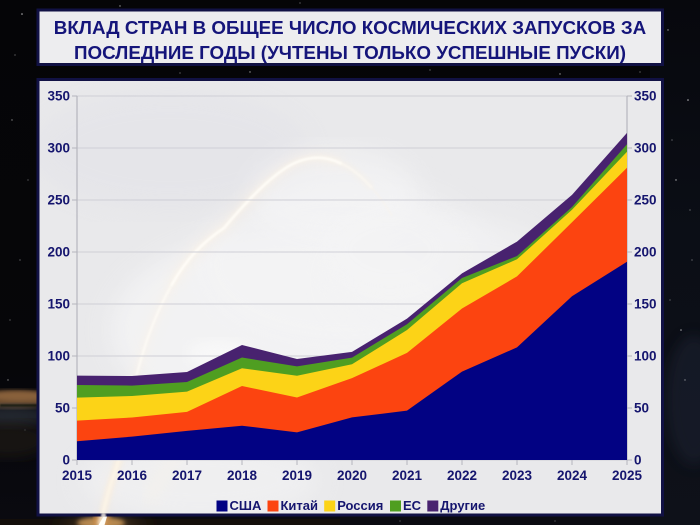 Image resolution: width=700 pixels, height=525 pixels. I want to click on svg-text: Другие, so click(462, 505).